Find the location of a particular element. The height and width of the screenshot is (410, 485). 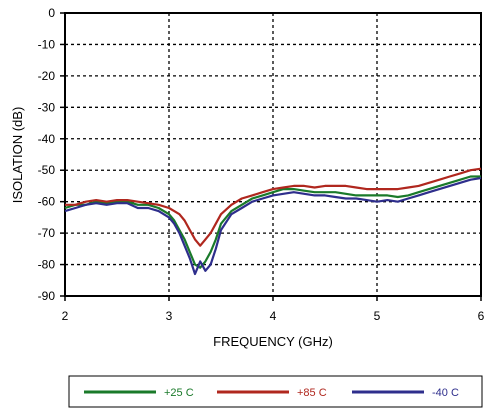

y-tick-label: -70 is located at coordinates (47, 233).